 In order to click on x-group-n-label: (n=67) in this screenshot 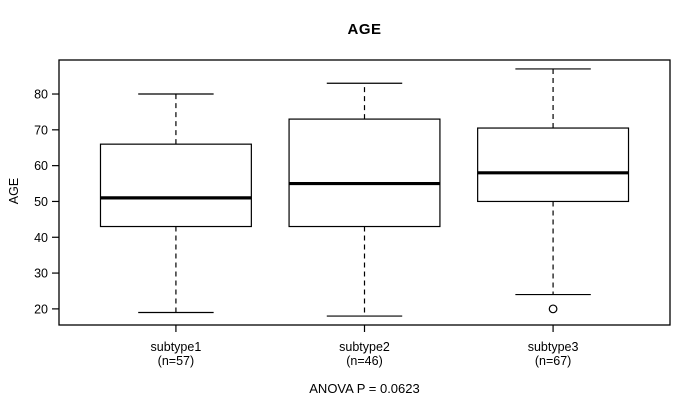, I will do `click(553, 361)`.